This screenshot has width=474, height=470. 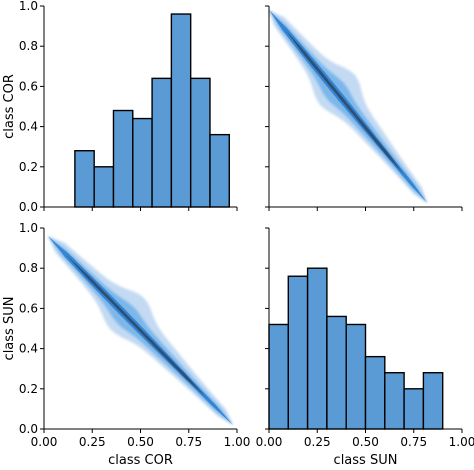 I want to click on top-left-ytick-label-3: 0.6, so click(x=28, y=86).